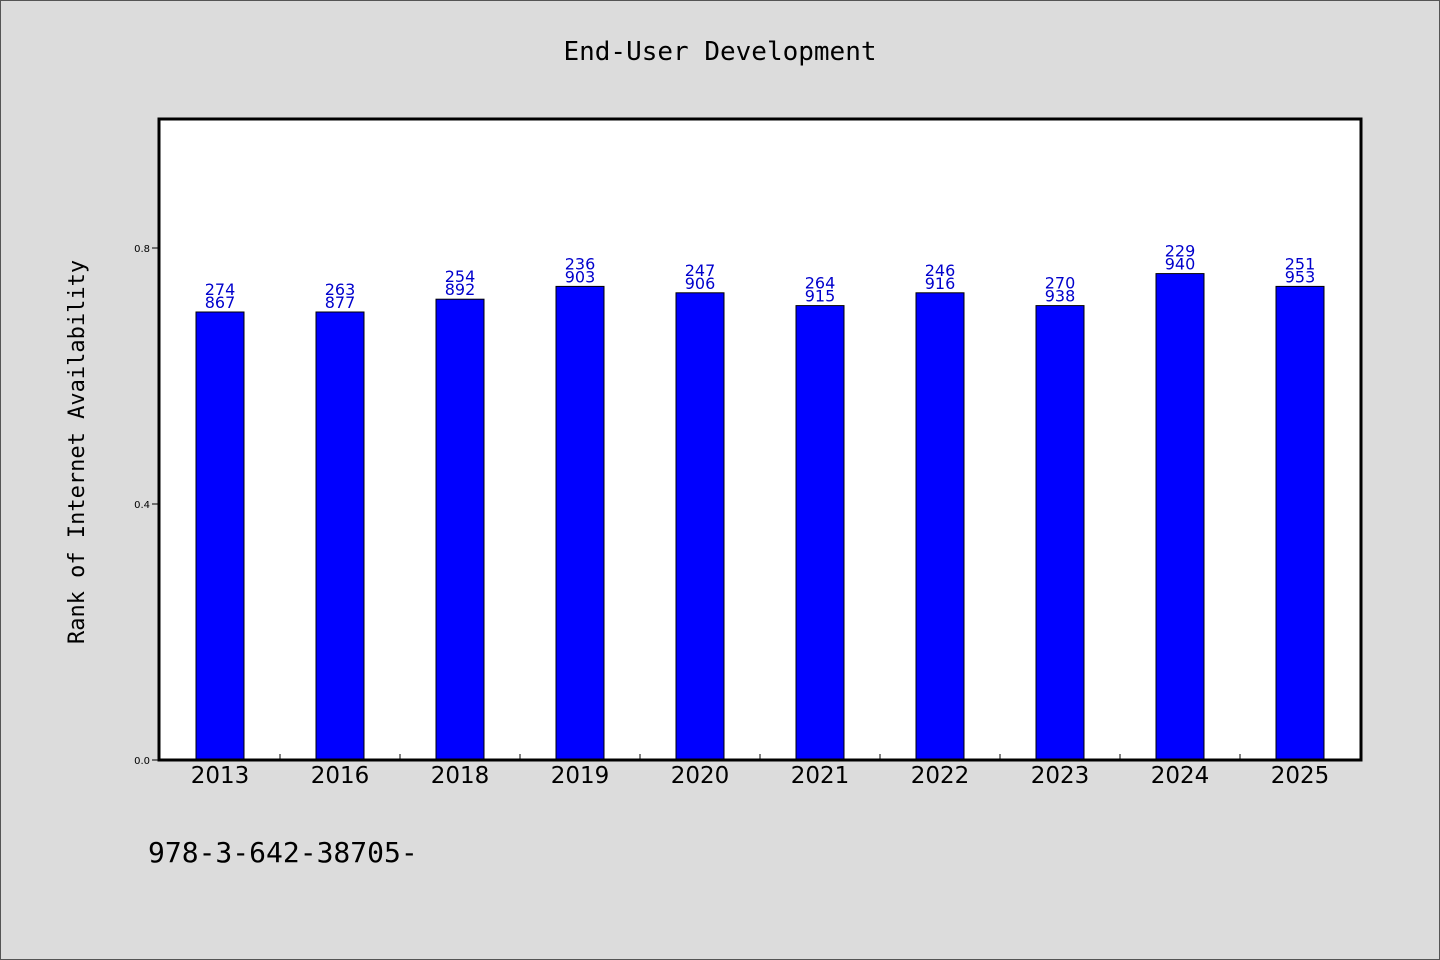 Image resolution: width=1440 pixels, height=960 pixels. What do you see at coordinates (820, 296) in the screenshot?
I see `bar-value-label-2021-2: 915` at bounding box center [820, 296].